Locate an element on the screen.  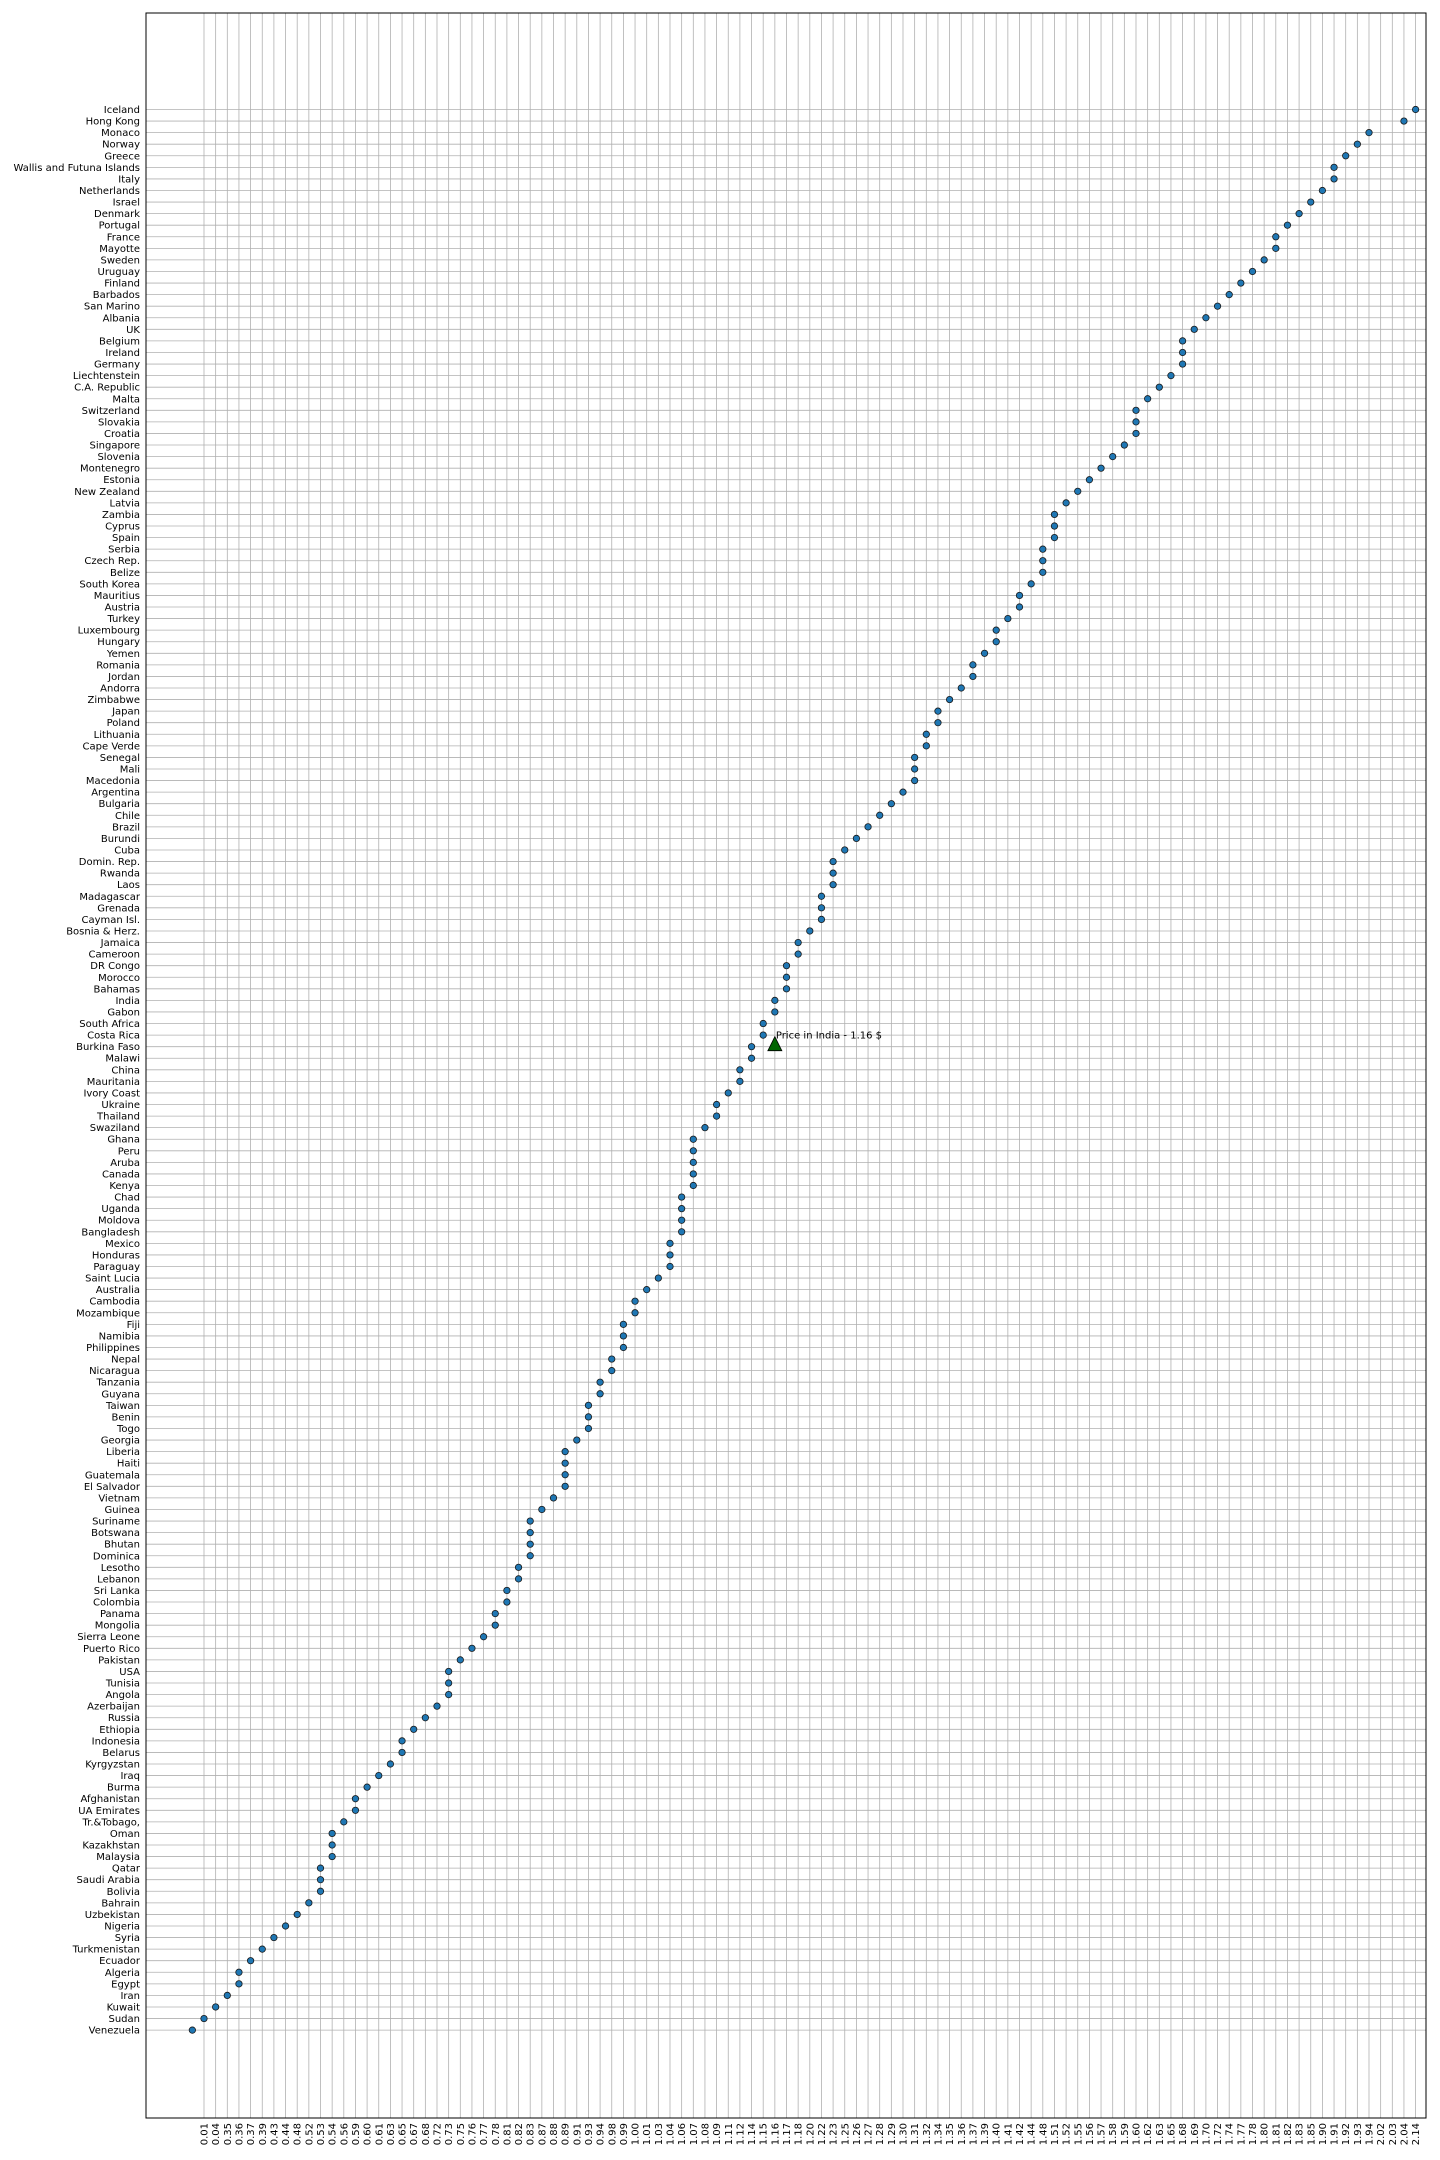
y-tick-label: Saint Lucia is located at coordinates (112, 1279).